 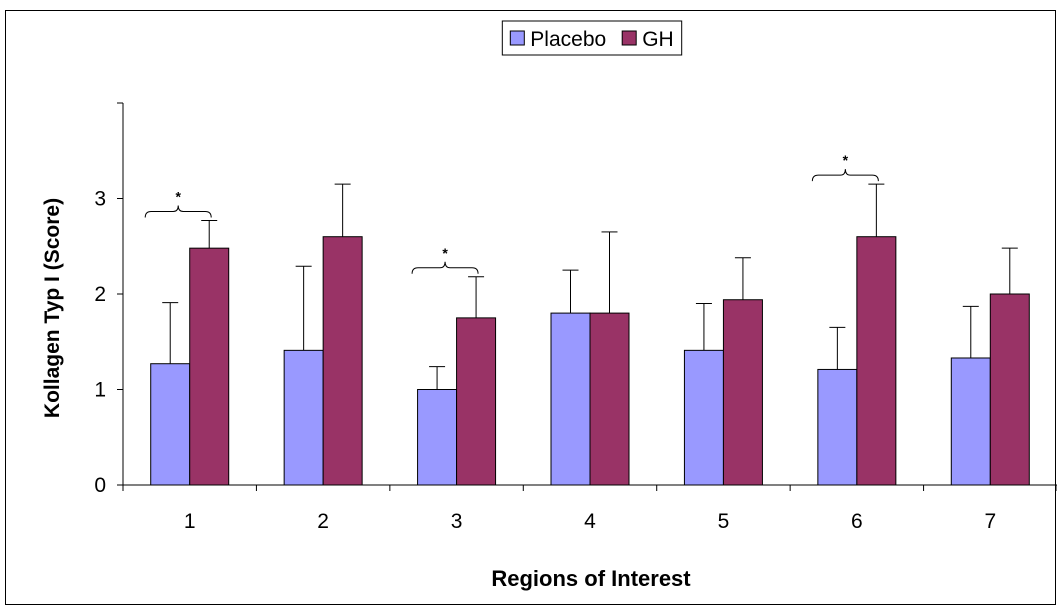 What do you see at coordinates (724, 521) in the screenshot?
I see `x-tick-label-5: 5` at bounding box center [724, 521].